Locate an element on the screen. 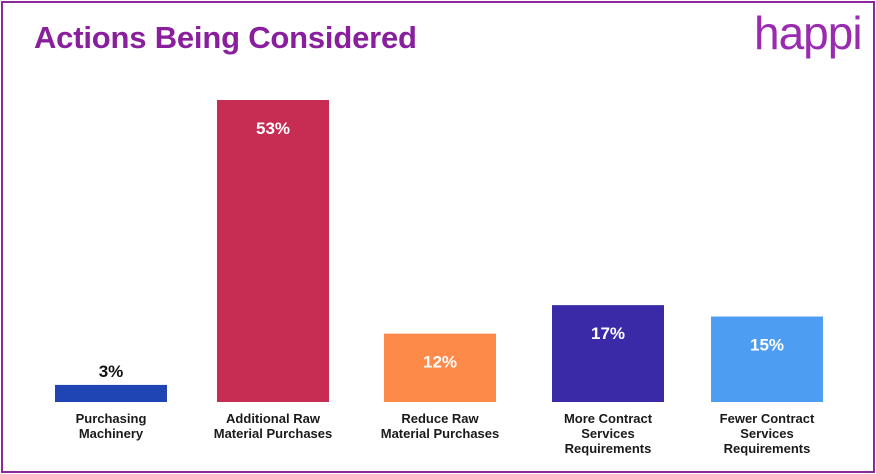 This screenshot has width=876, height=474. x-tick-label-line: Machinery is located at coordinates (111, 433).